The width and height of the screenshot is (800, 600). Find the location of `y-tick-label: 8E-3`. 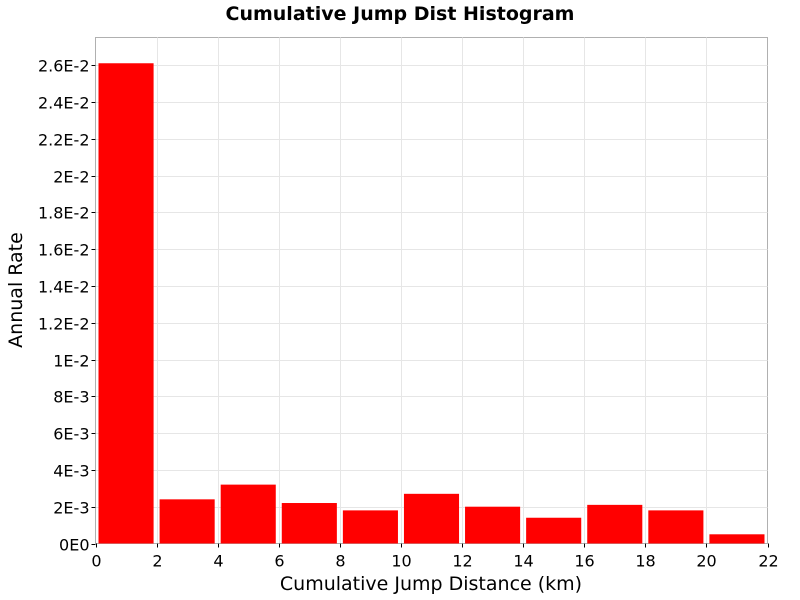

y-tick-label: 8E-3 is located at coordinates (71, 397).